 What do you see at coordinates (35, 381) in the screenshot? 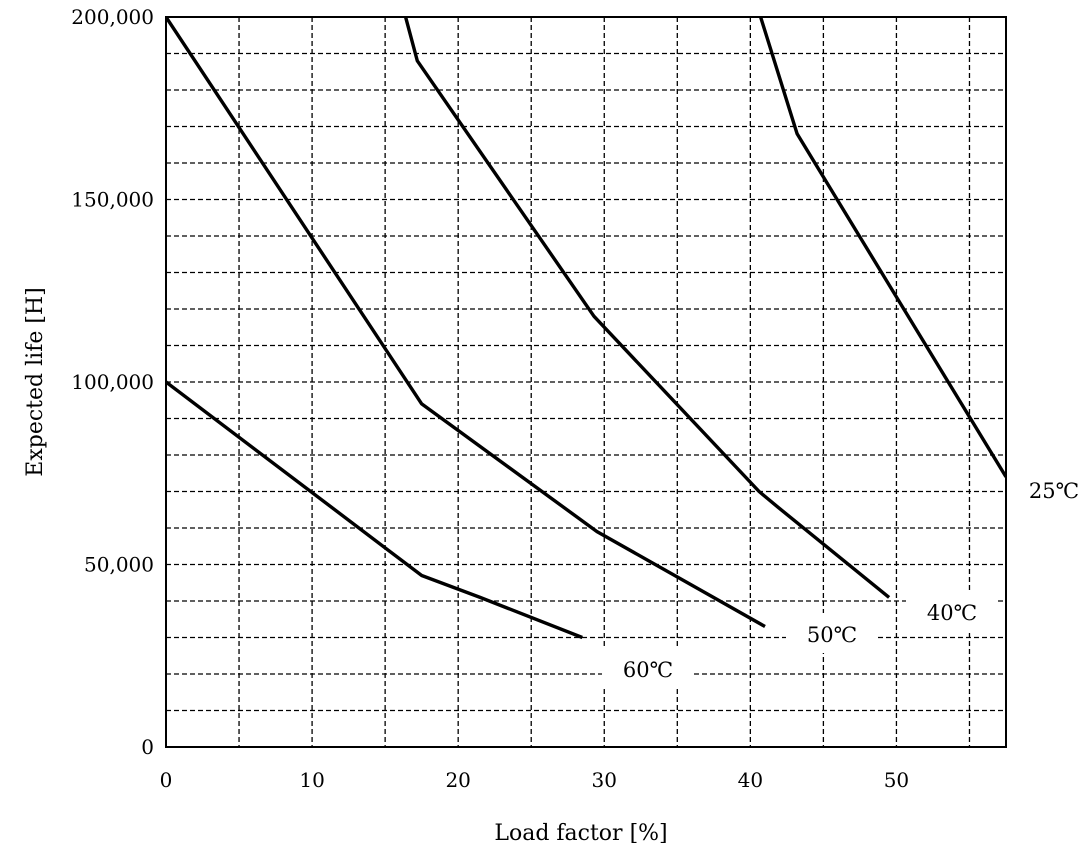
I see `y-axis-label: Expected life [H]` at bounding box center [35, 381].